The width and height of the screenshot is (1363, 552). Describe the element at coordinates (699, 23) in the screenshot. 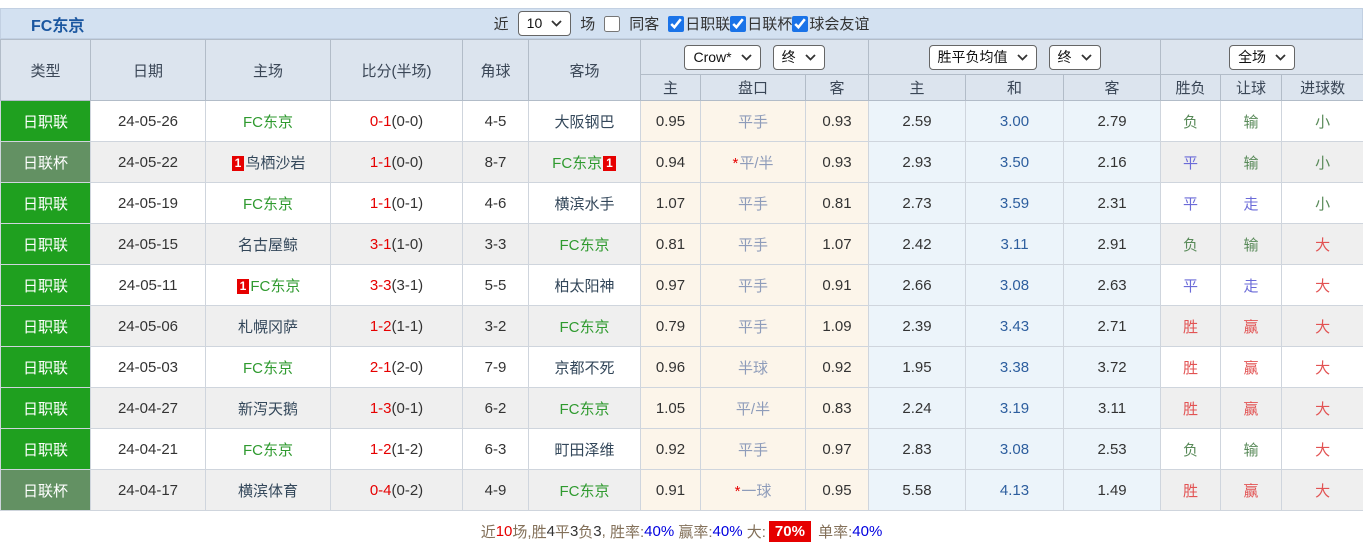

I see `league-filter-j1: 日职联` at that location.